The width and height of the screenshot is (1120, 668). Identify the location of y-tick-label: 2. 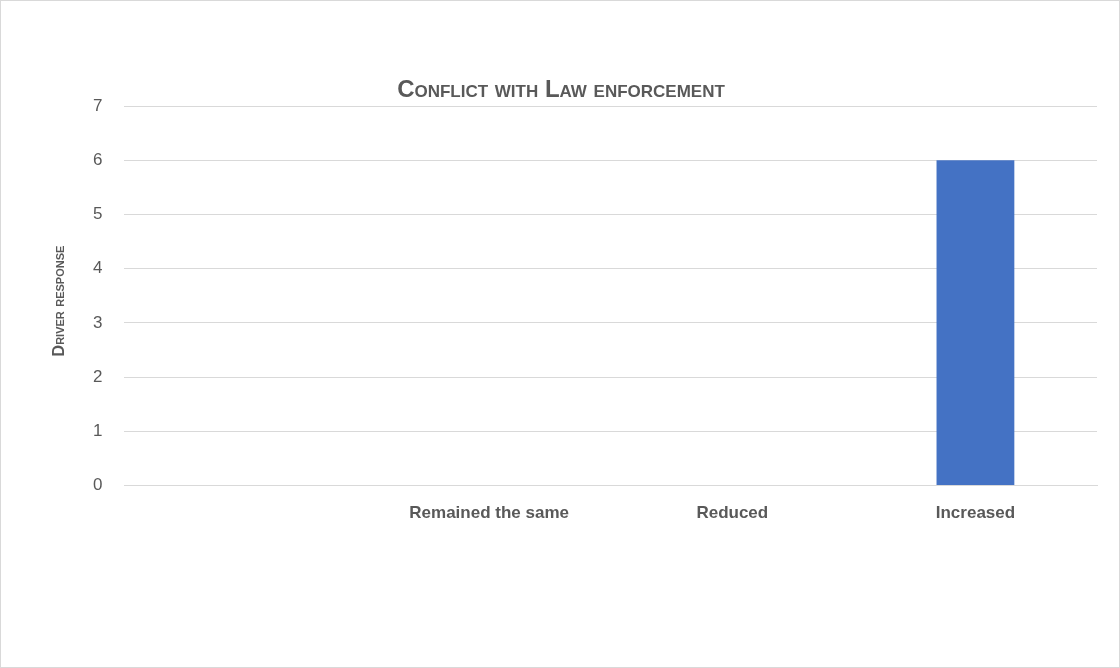
(97, 376).